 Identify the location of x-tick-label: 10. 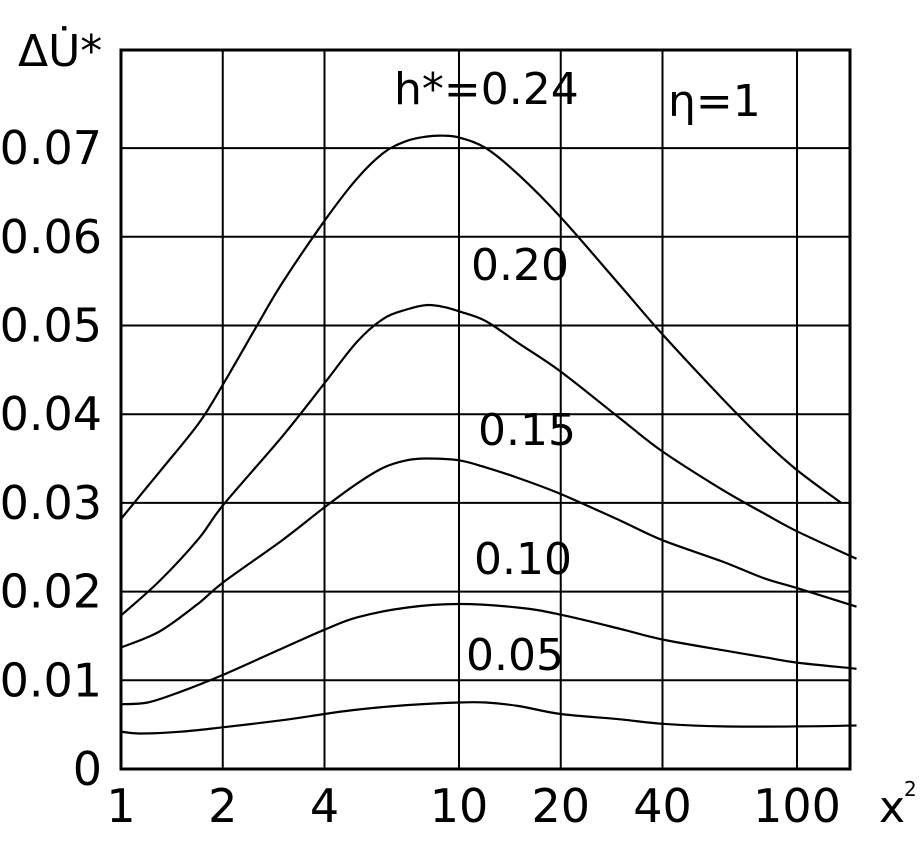
(459, 806).